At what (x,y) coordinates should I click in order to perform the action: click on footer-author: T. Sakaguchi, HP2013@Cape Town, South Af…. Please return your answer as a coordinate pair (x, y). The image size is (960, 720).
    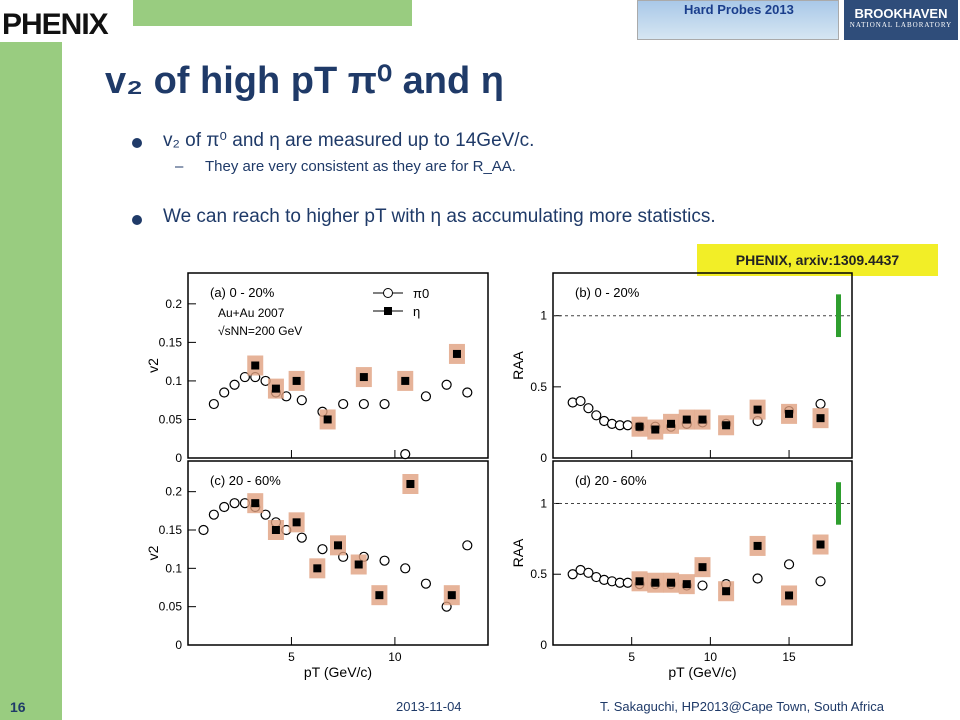
    Looking at the image, I should click on (742, 706).